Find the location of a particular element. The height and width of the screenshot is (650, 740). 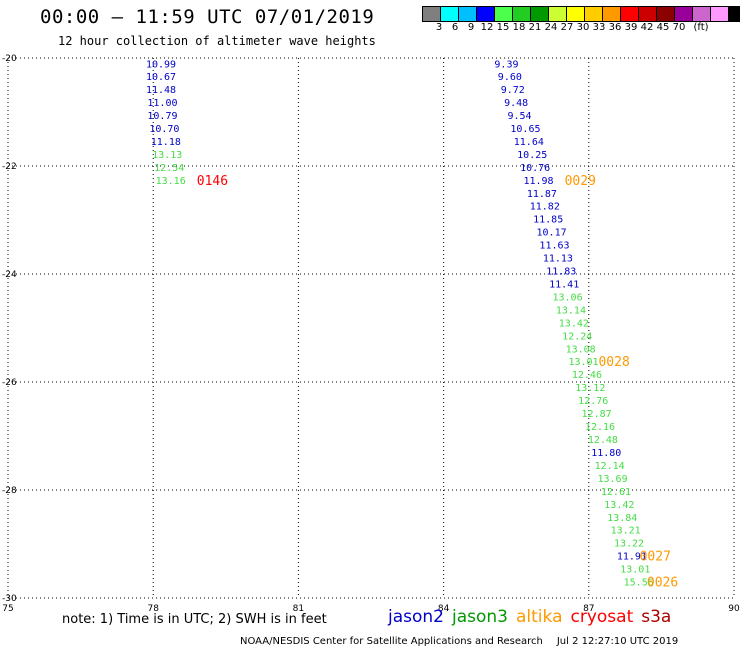

scale-label: 3 is located at coordinates (439, 27).